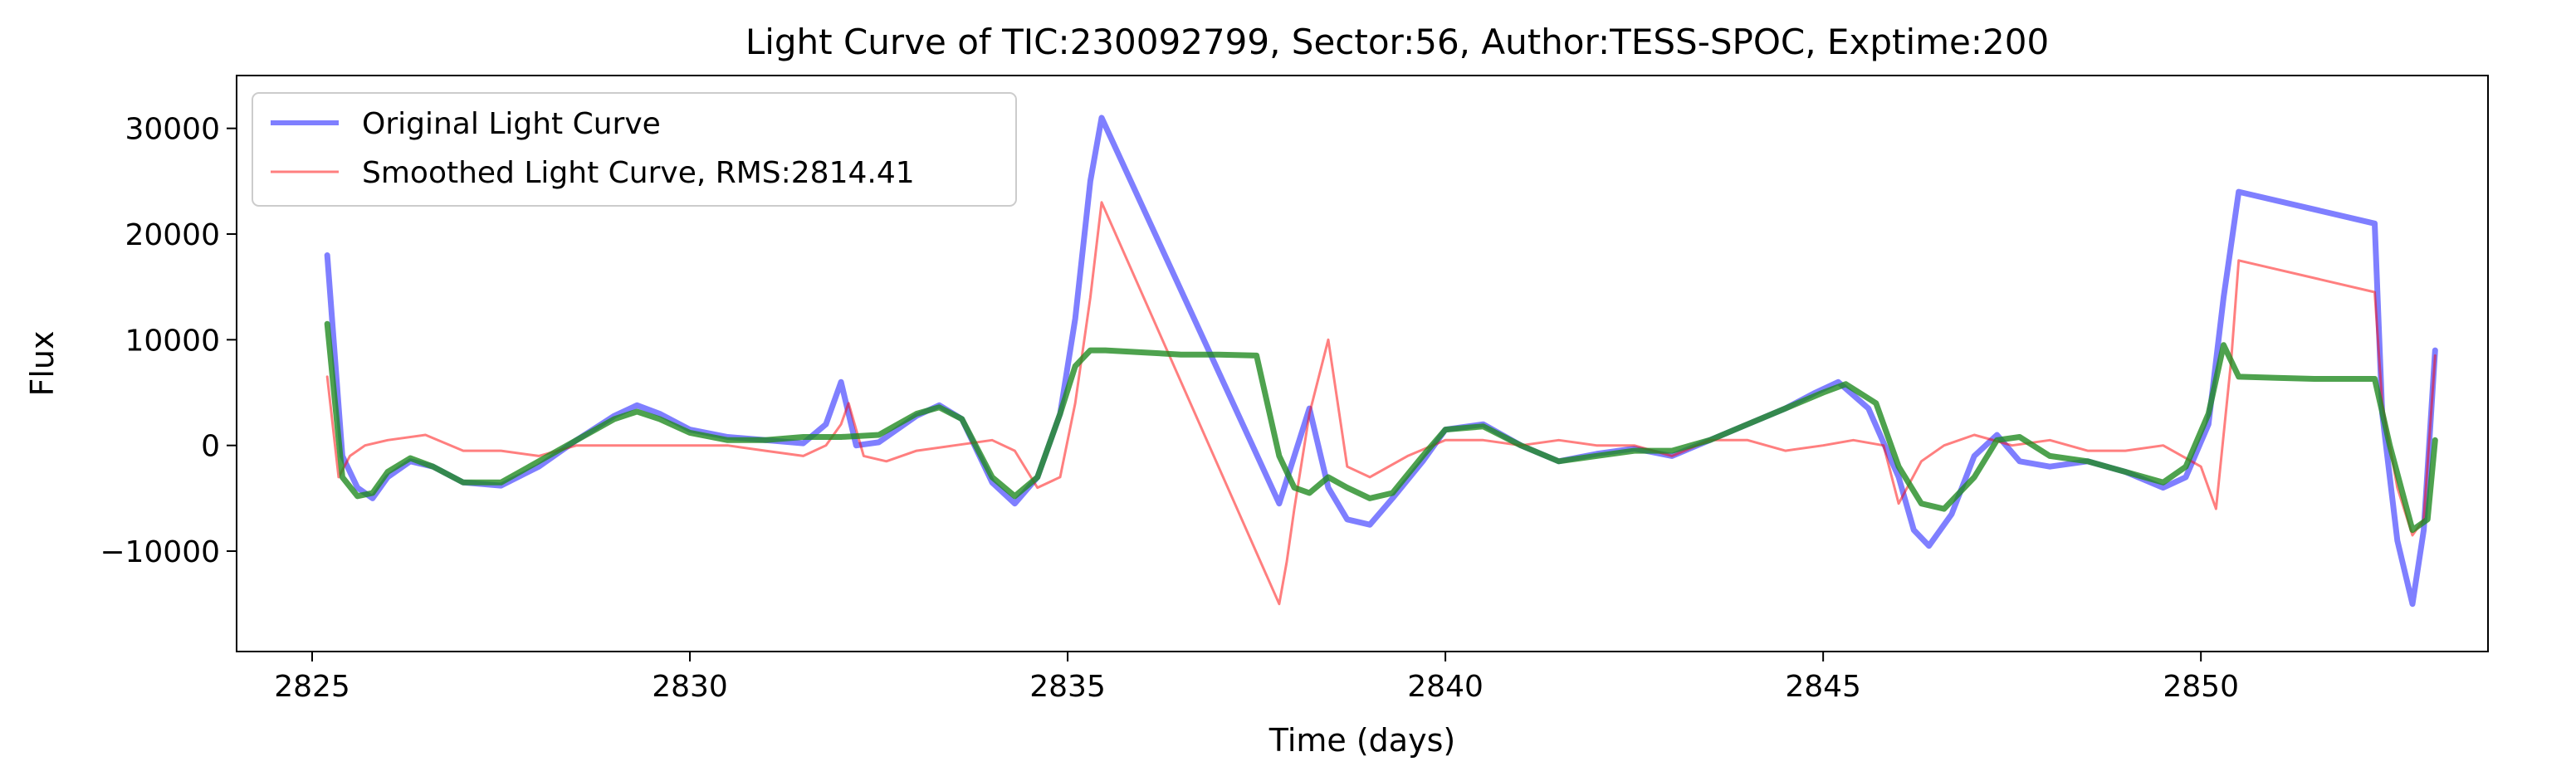 This screenshot has width=2576, height=781. What do you see at coordinates (160, 552) in the screenshot?
I see `y-tick-label: −10000` at bounding box center [160, 552].